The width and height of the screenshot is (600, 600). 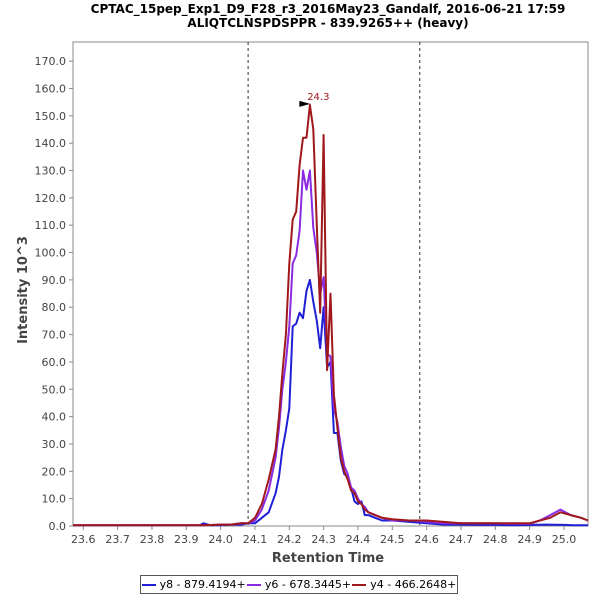 I want to click on y-tick-label: 120.0, so click(x=51, y=198).